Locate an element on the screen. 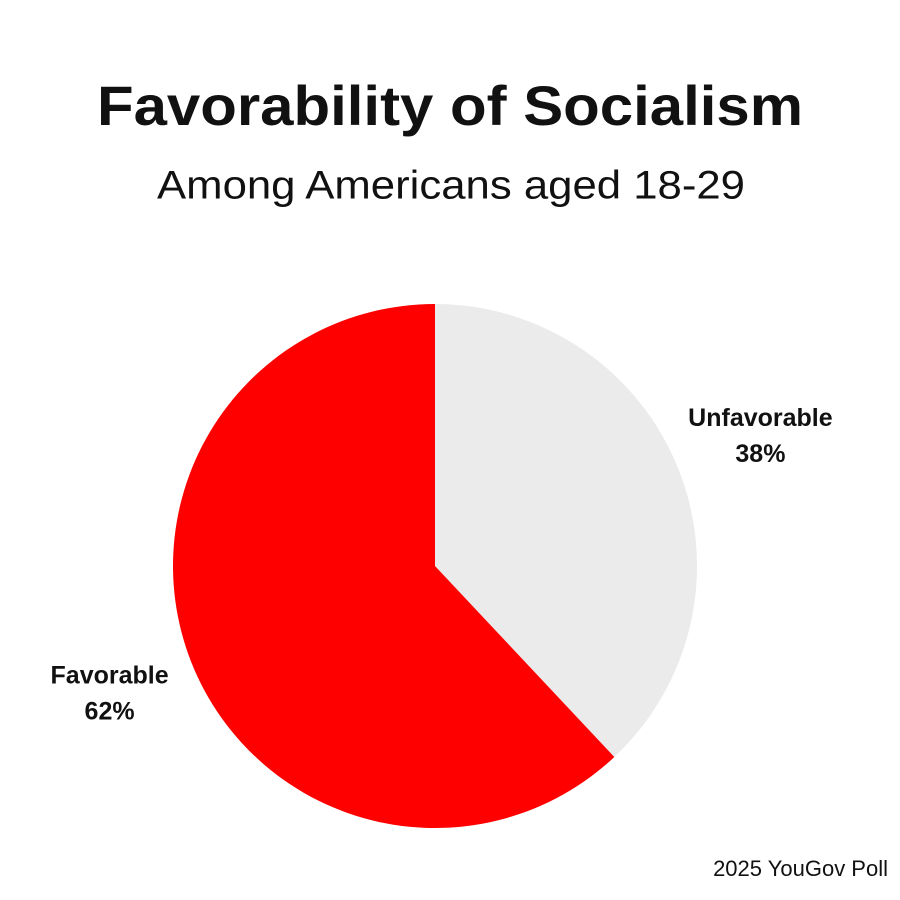  chart-title: Favorability of Socialism is located at coordinates (450, 105).